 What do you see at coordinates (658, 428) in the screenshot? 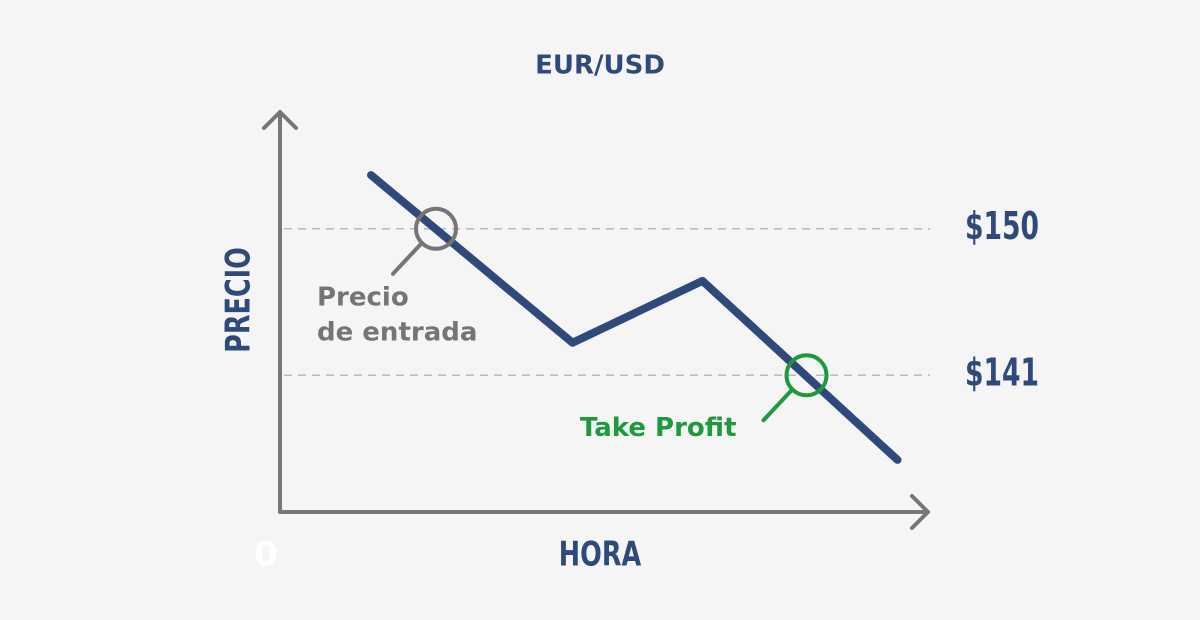
I see `annotation-text: Take Profit` at bounding box center [658, 428].